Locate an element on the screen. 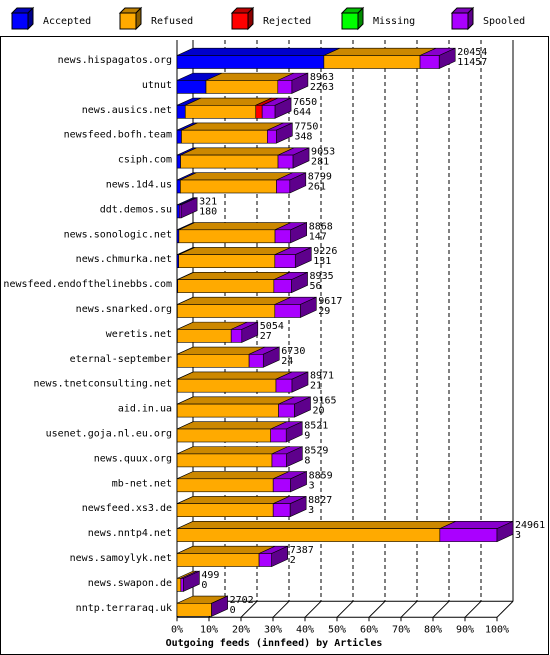 The width and height of the screenshot is (550, 655). bar-news-hispagatos-org is located at coordinates (316, 58).